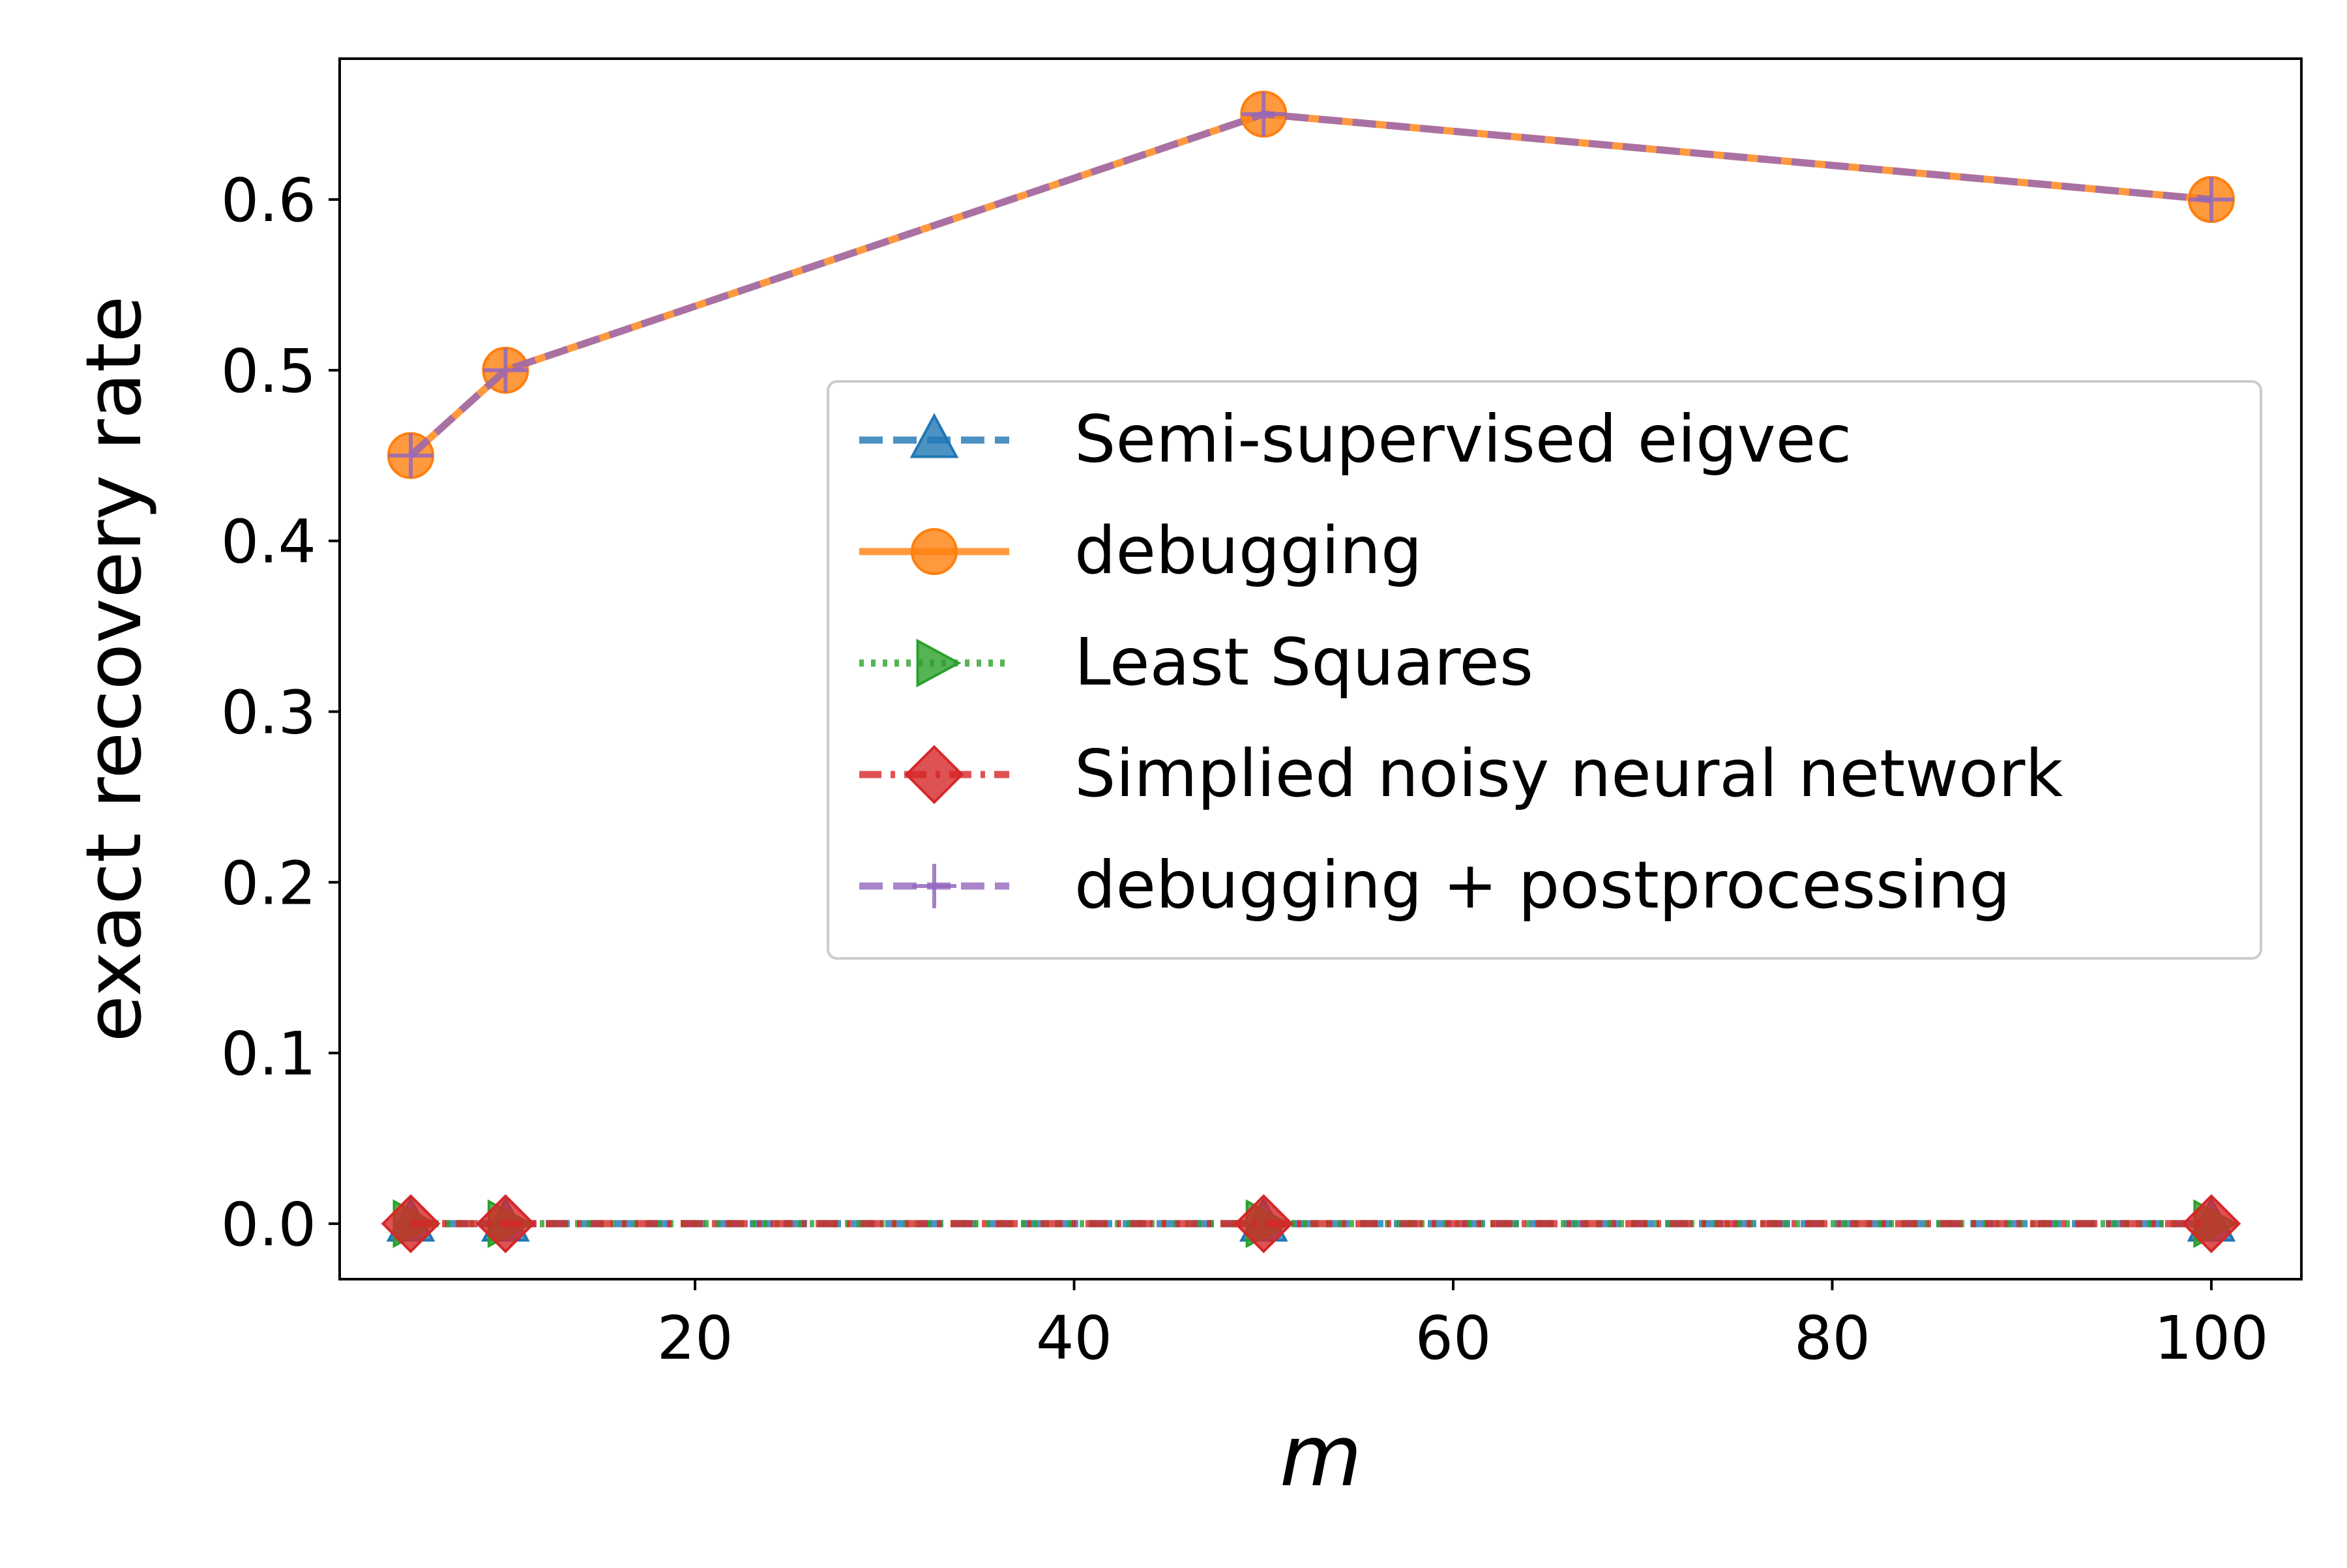 Image resolution: width=2347 pixels, height=1568 pixels. Describe the element at coordinates (1542, 885) in the screenshot. I see `legend-label: debugging + postprocessing` at that location.